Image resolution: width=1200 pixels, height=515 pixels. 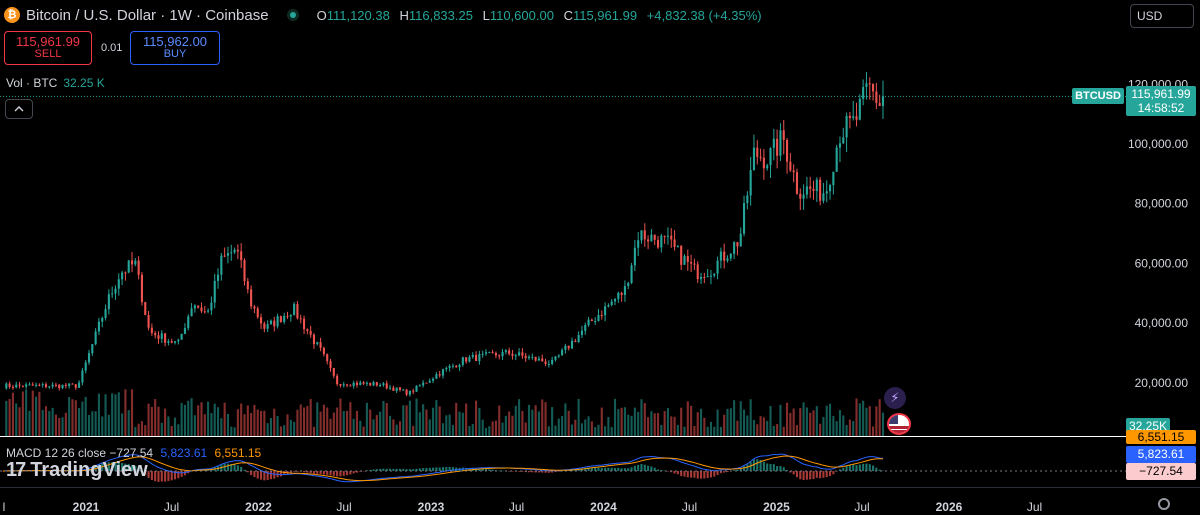 What do you see at coordinates (445, 412) in the screenshot?
I see `volume-bars` at bounding box center [445, 412].